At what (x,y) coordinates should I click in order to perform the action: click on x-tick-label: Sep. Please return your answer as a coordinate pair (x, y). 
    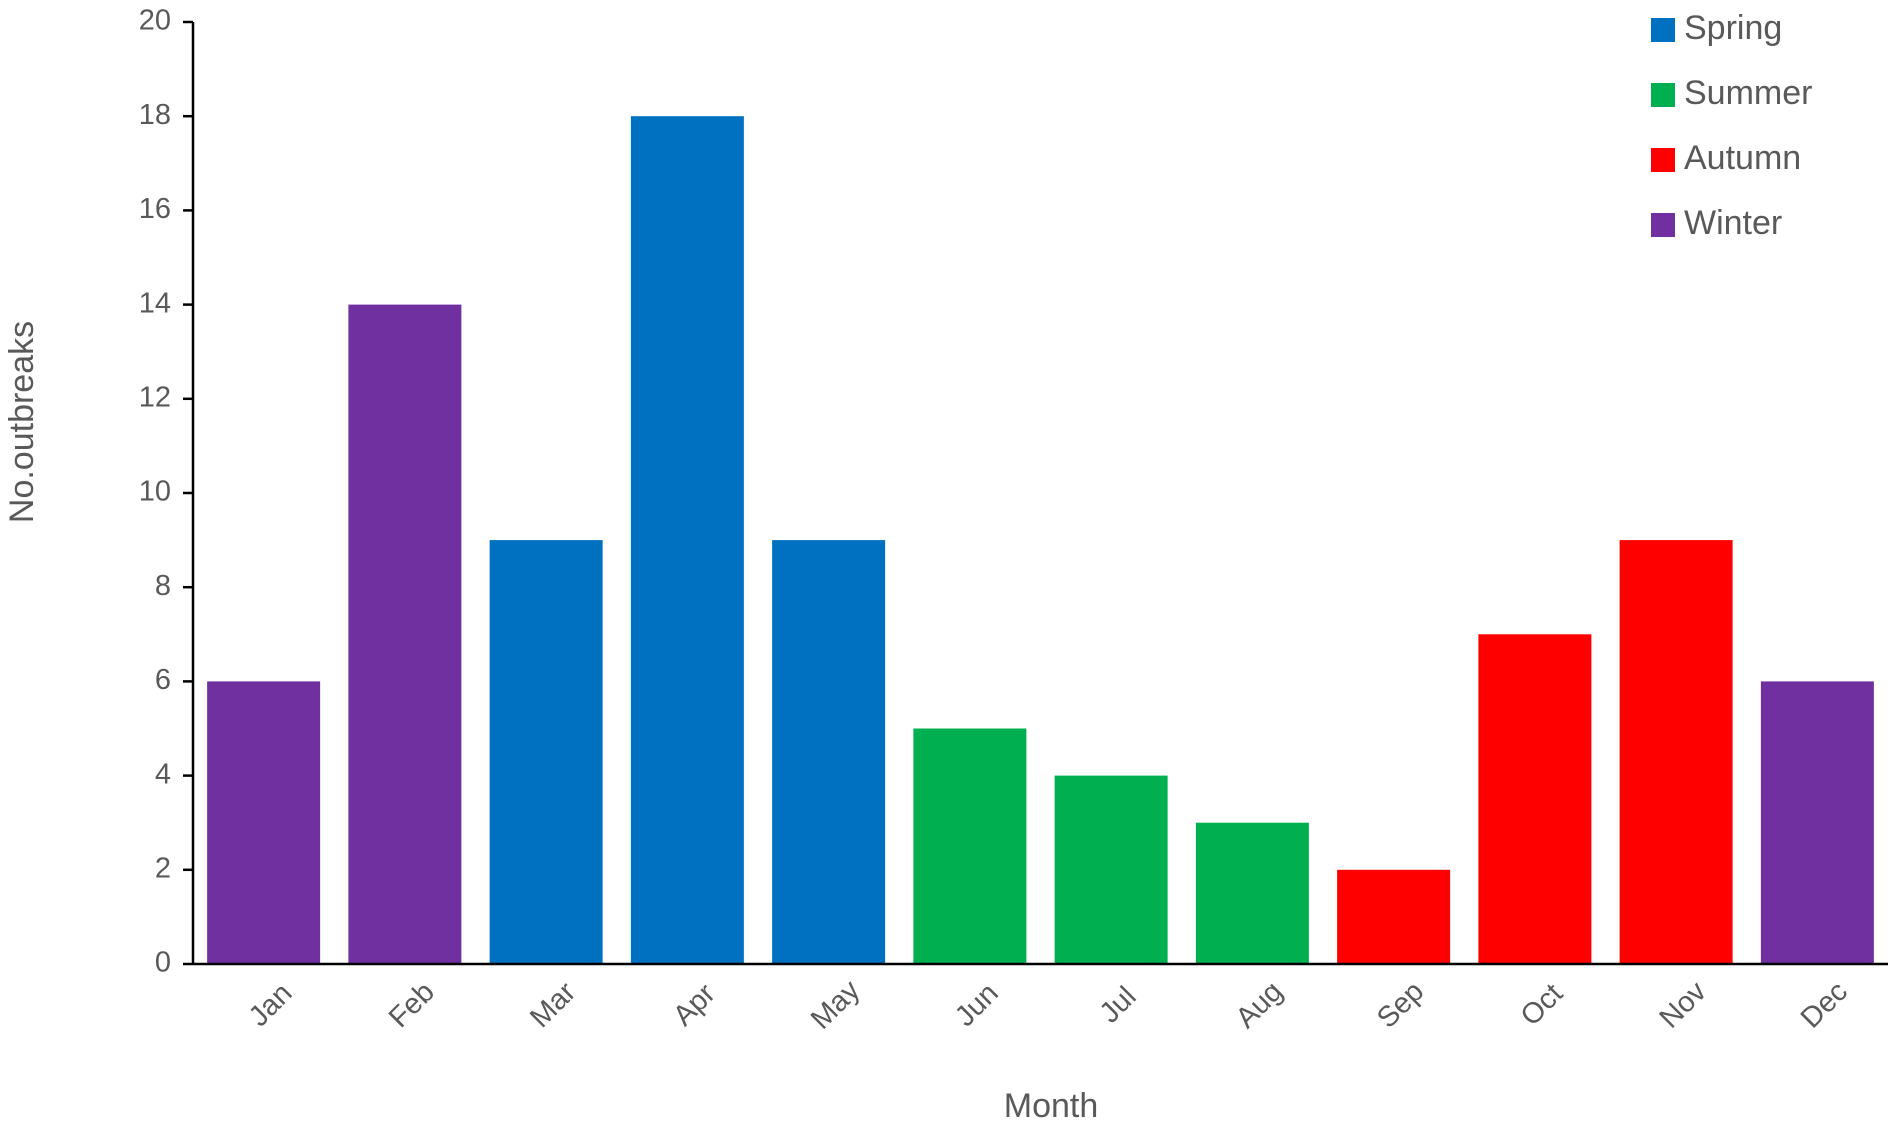
    Looking at the image, I should click on (1400, 1004).